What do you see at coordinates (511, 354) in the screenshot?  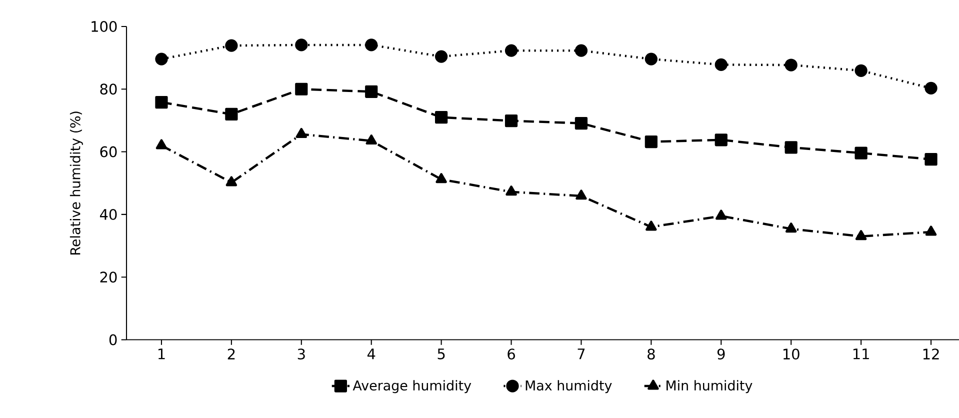 I see `x-tick-label: 6` at bounding box center [511, 354].